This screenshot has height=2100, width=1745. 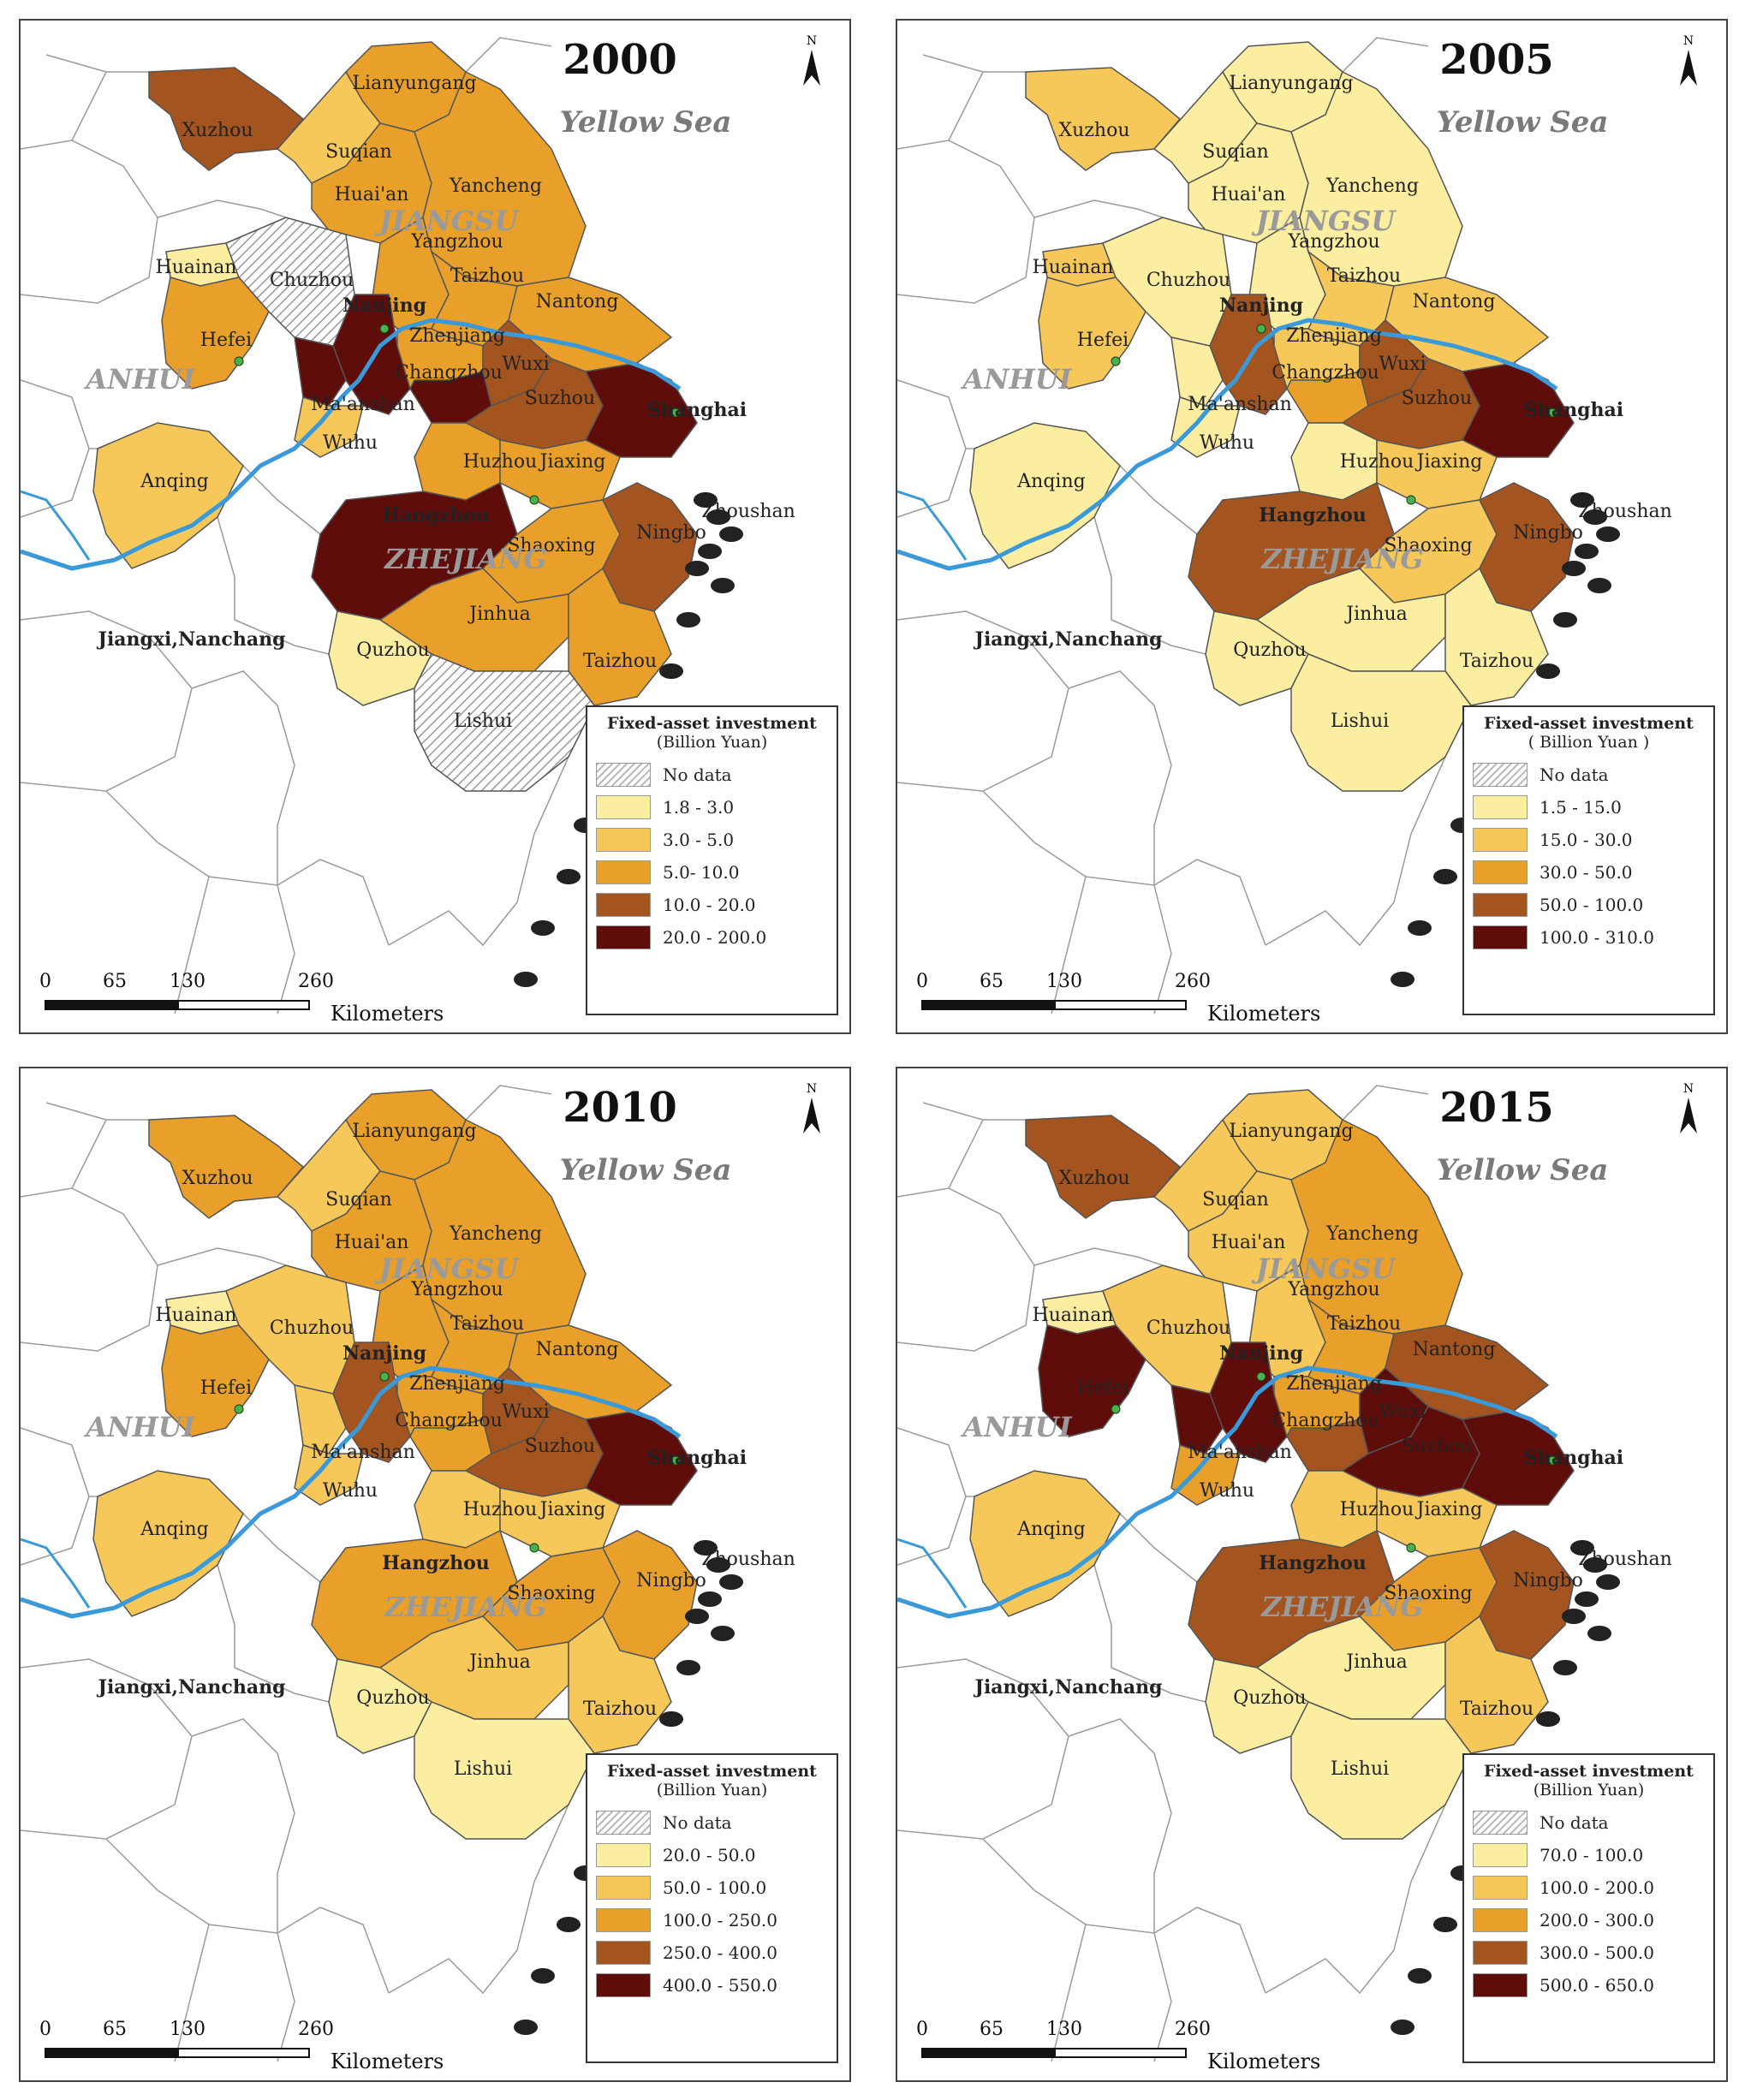 What do you see at coordinates (1313, 515) in the screenshot?
I see `city-label: Hangzhou` at bounding box center [1313, 515].